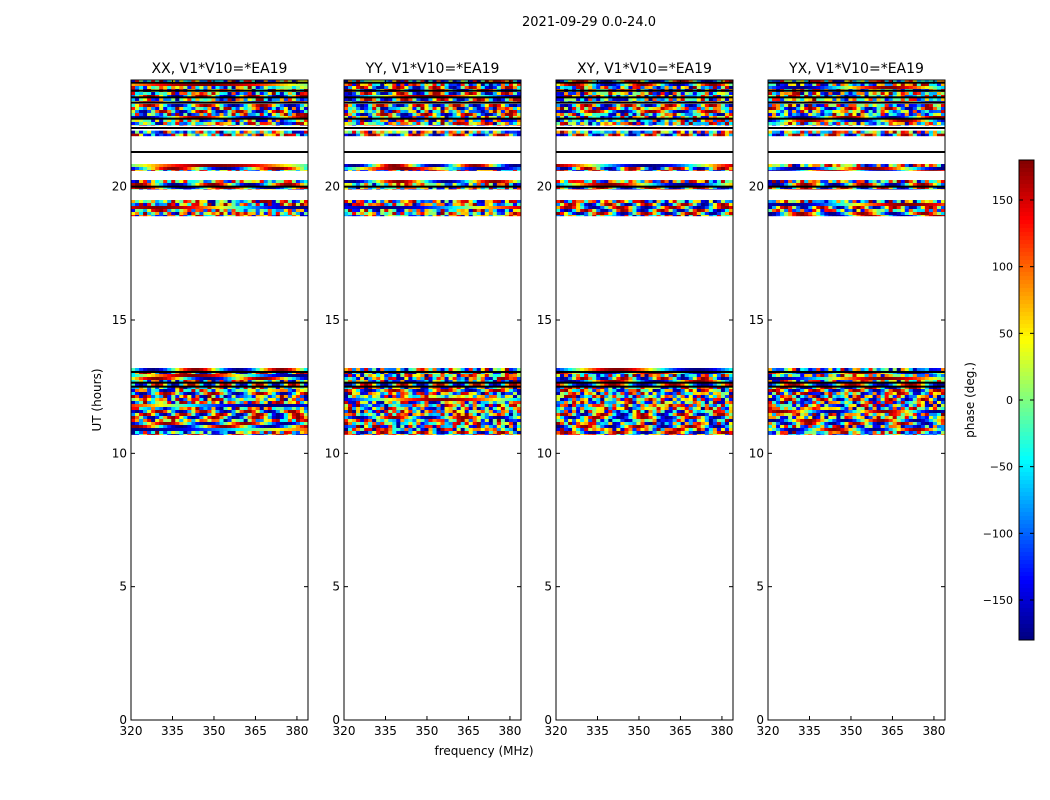  Describe the element at coordinates (219, 386) in the screenshot. I see `flagged-row` at that location.